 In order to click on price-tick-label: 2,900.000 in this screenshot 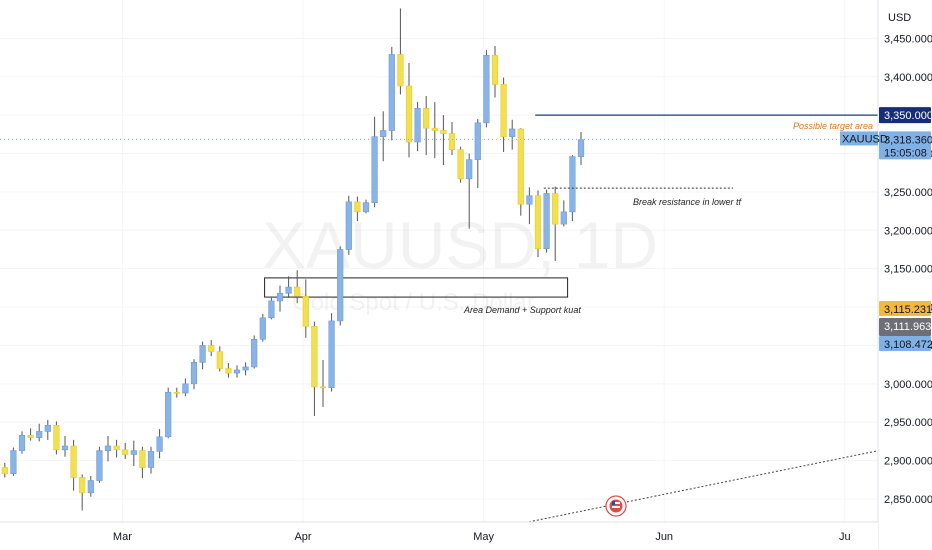, I will do `click(908, 462)`.